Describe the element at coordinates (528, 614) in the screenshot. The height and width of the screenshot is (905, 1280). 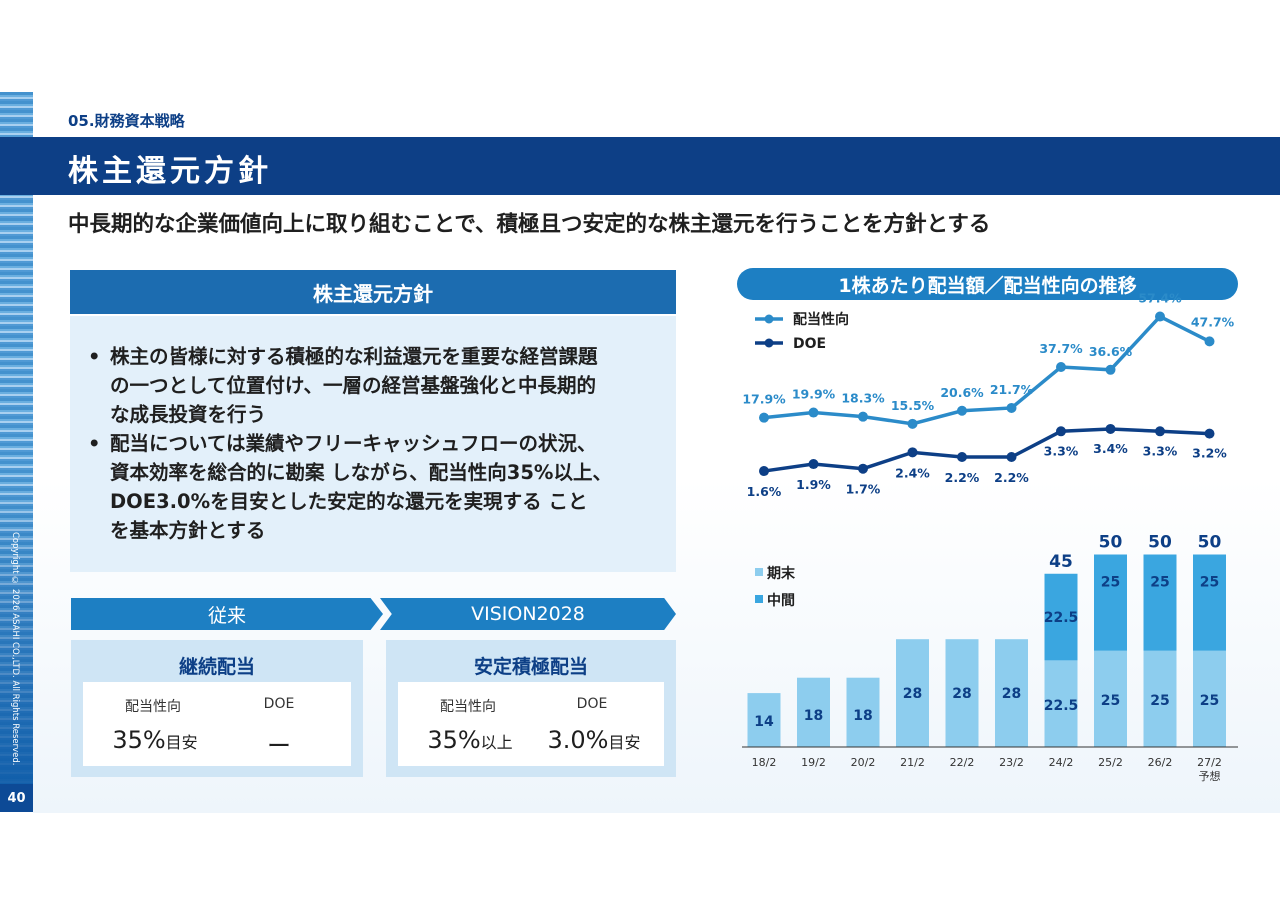
I see `chevron-vision2028: VISION2028` at that location.